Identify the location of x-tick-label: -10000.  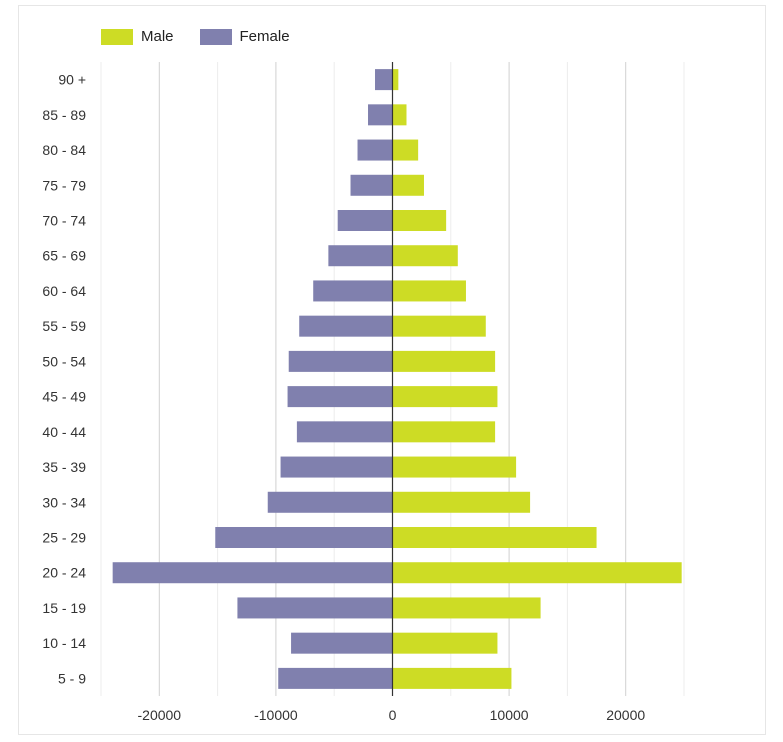
(276, 715).